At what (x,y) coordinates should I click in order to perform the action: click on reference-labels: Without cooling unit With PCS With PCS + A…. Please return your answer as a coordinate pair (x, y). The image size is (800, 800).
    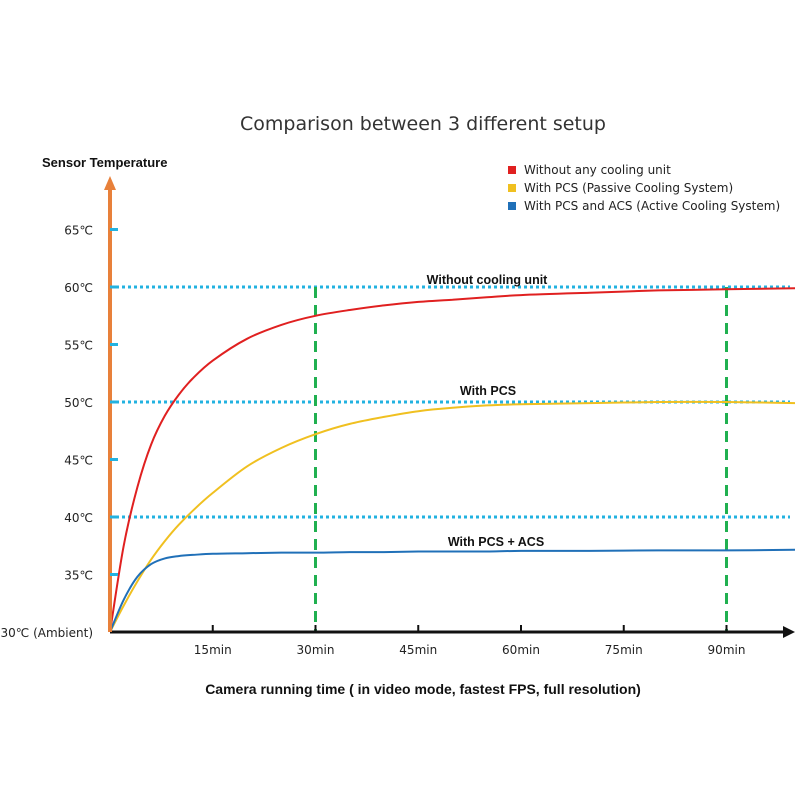
    Looking at the image, I should click on (488, 411).